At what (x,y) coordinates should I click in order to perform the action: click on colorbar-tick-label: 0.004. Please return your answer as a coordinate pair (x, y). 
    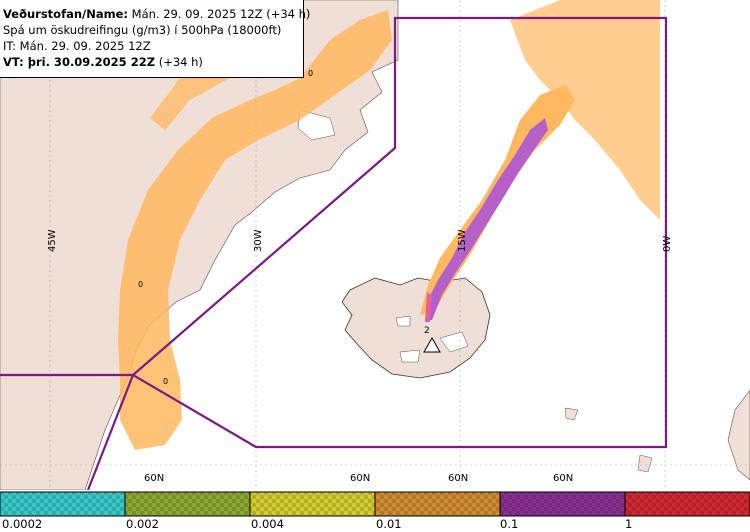
    Looking at the image, I should click on (267, 524).